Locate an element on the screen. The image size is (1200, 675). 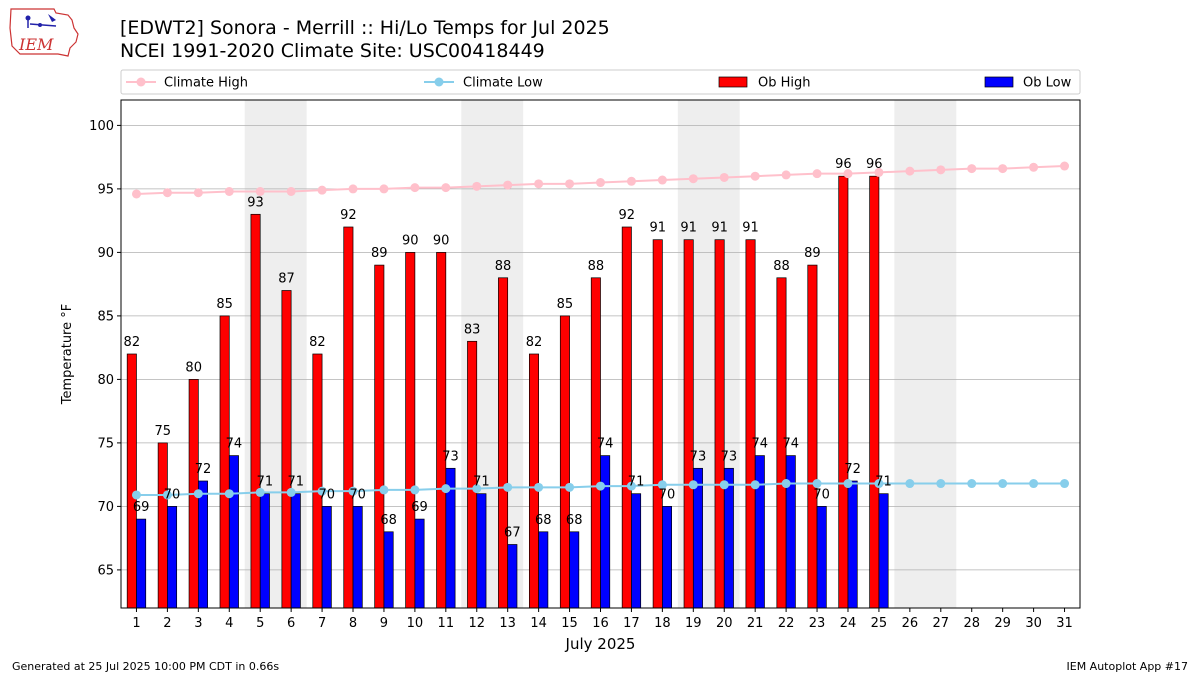
xtick-label-20: 20 is located at coordinates (724, 623).